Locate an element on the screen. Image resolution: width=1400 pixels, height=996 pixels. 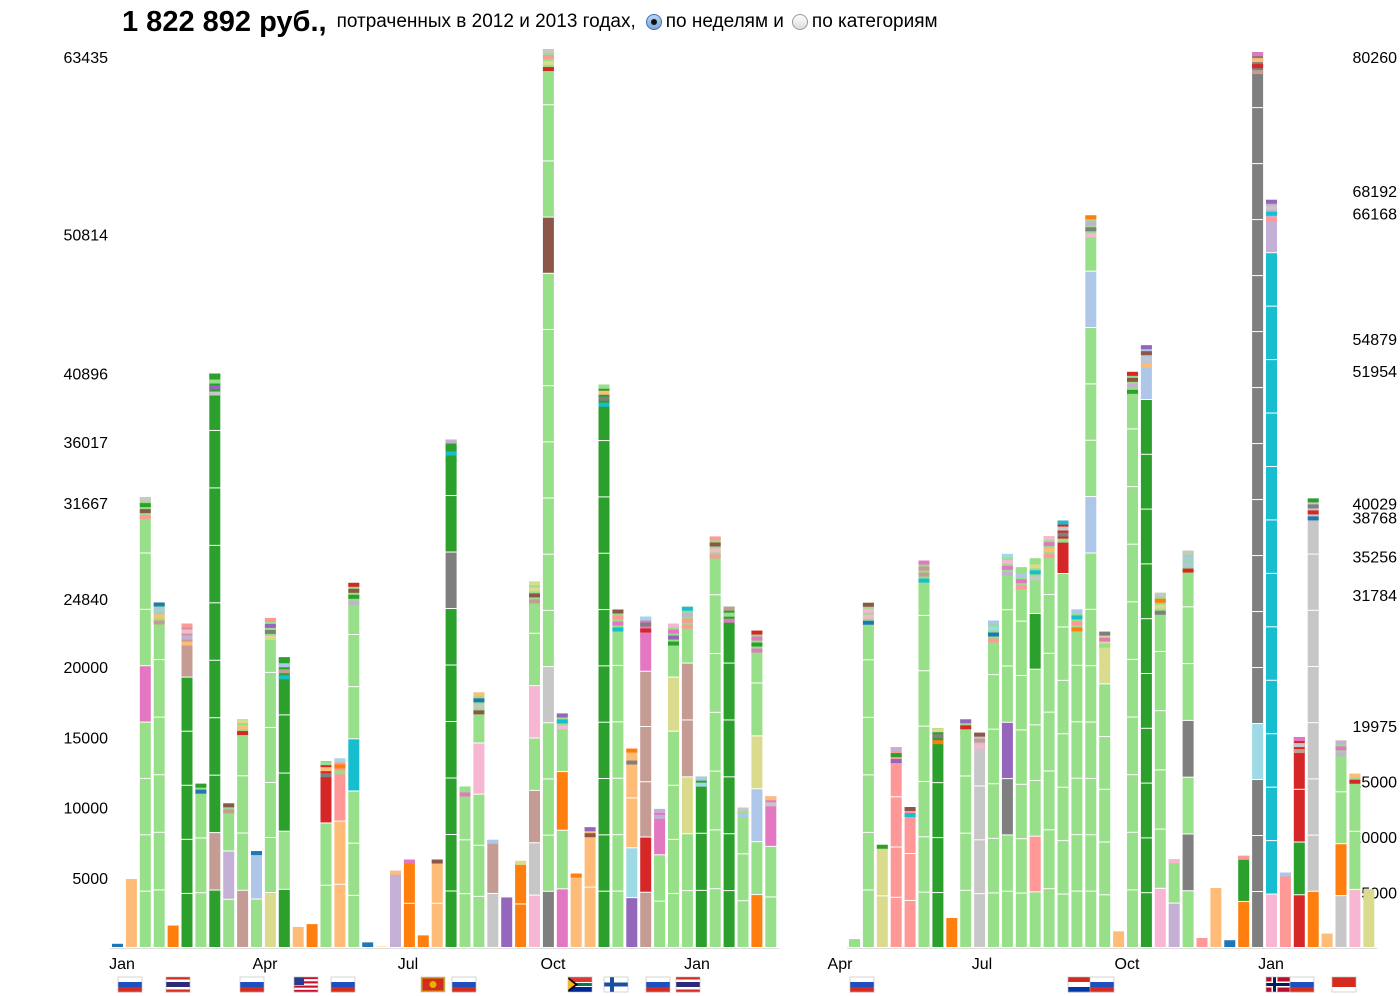
radio-by-categories: по категориям is located at coordinates (864, 22).